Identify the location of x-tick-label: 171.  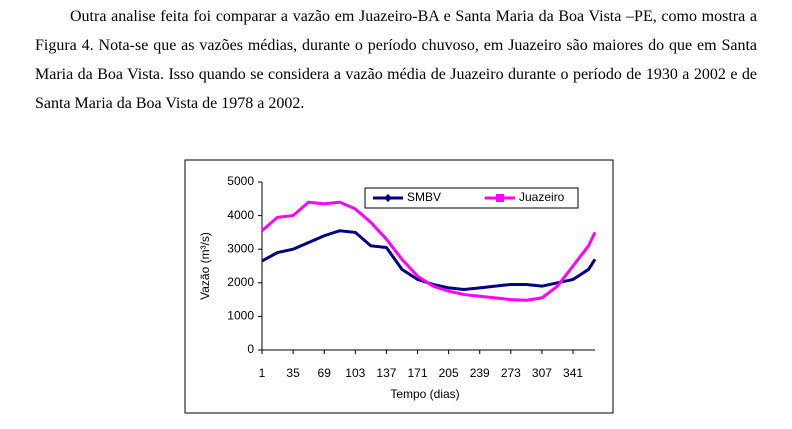
(418, 373).